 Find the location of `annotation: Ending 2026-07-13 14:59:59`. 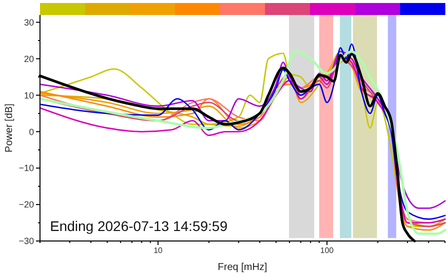

annotation: Ending 2026-07-13 14:59:59 is located at coordinates (139, 226).